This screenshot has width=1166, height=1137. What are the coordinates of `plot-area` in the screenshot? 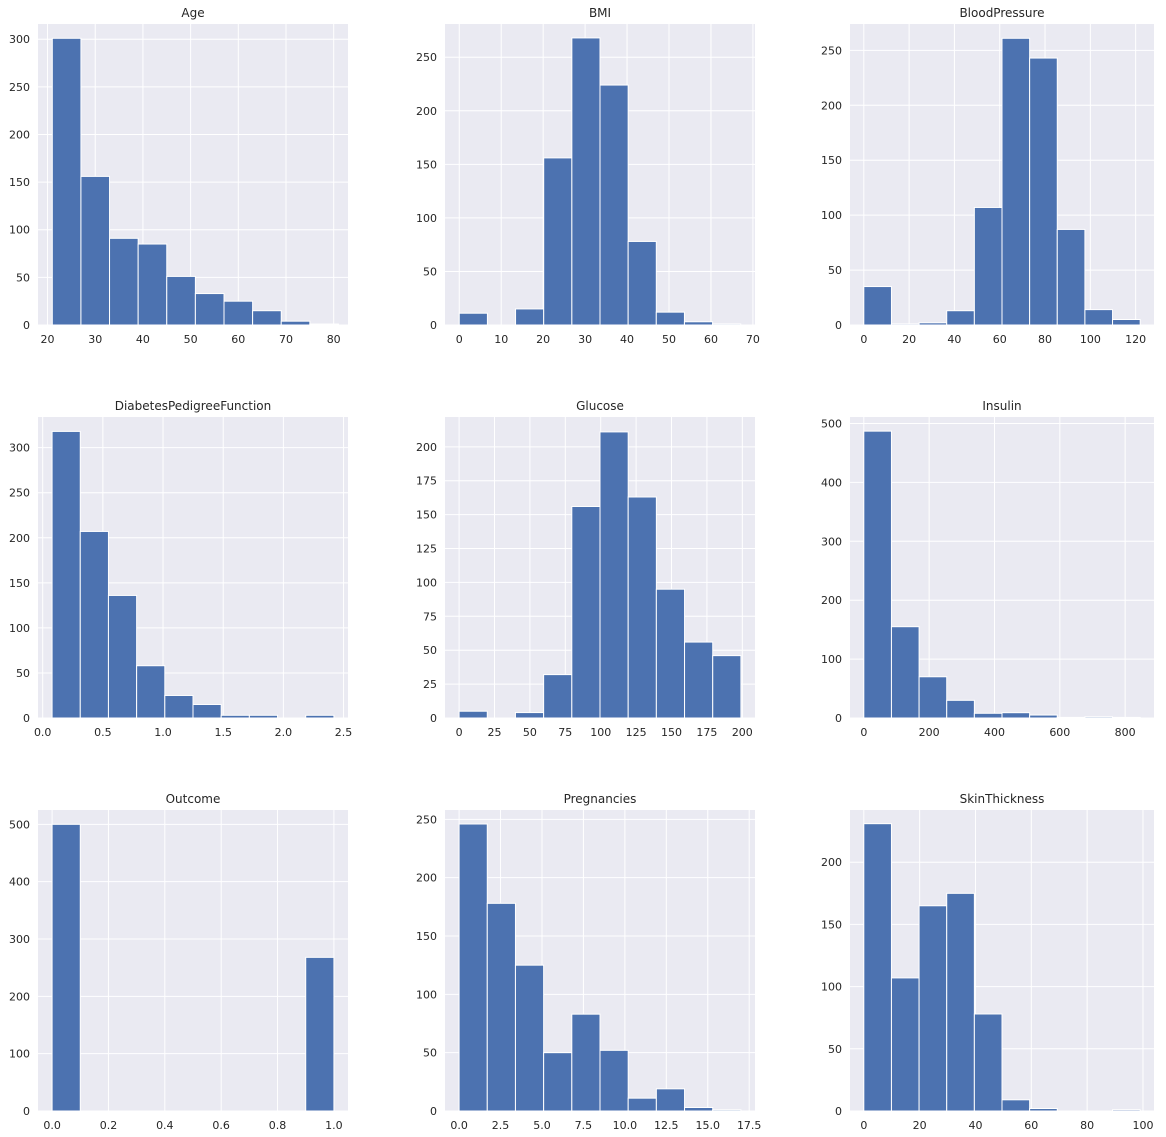 It's located at (193, 960).